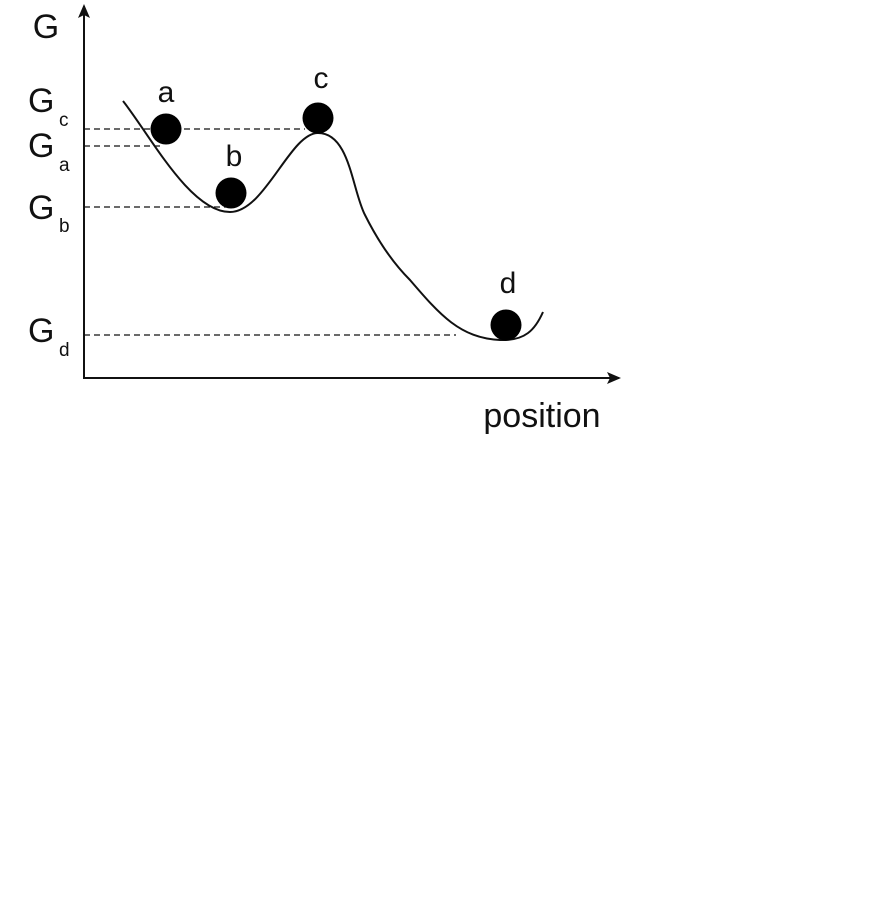  I want to click on x-axis-label: position, so click(541, 416).